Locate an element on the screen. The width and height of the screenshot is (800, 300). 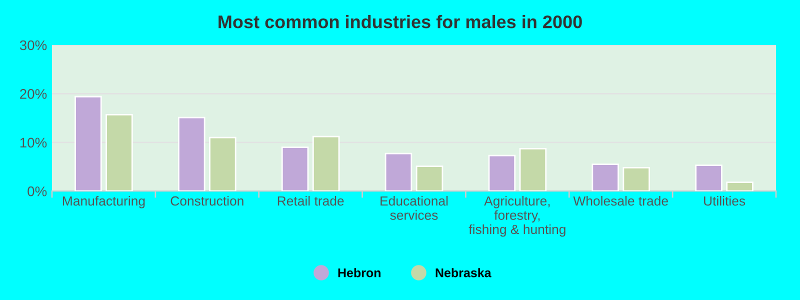
x-tick-label: Manufacturing is located at coordinates (103, 202).